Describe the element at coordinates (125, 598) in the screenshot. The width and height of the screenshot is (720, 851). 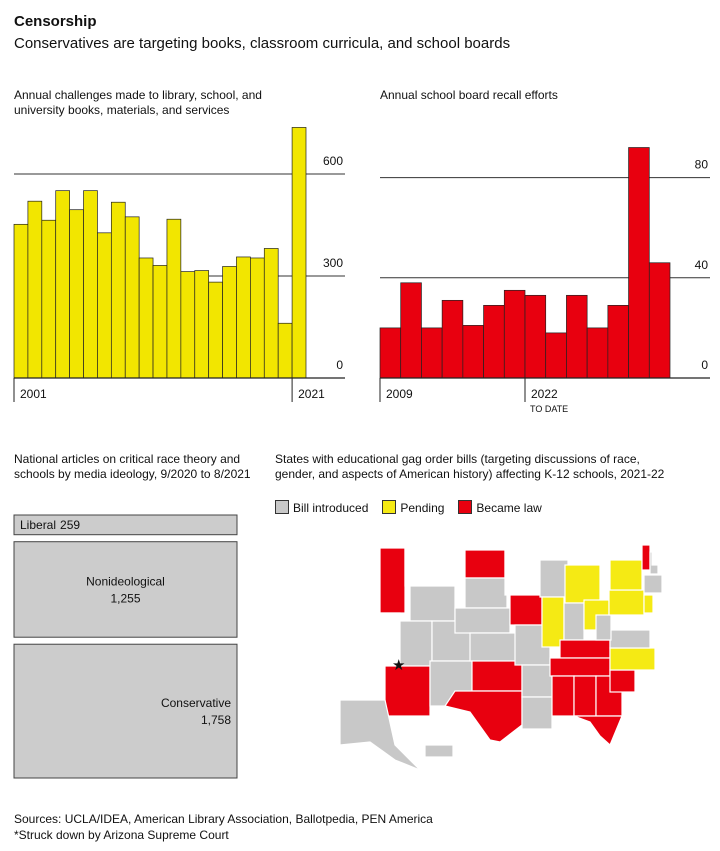
I see `value-label: 1,255` at that location.